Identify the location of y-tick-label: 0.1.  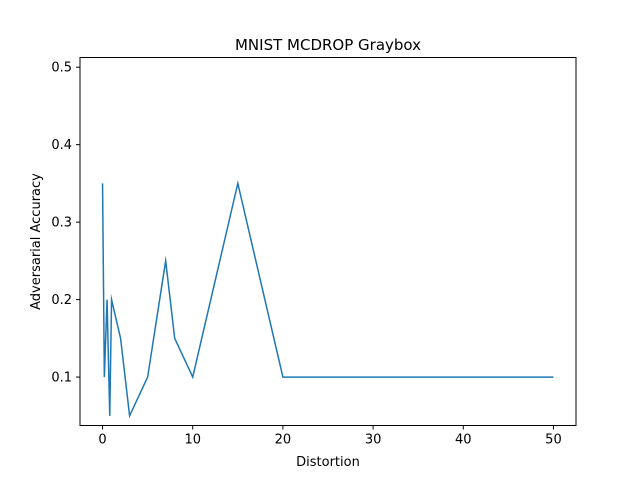
(61, 378).